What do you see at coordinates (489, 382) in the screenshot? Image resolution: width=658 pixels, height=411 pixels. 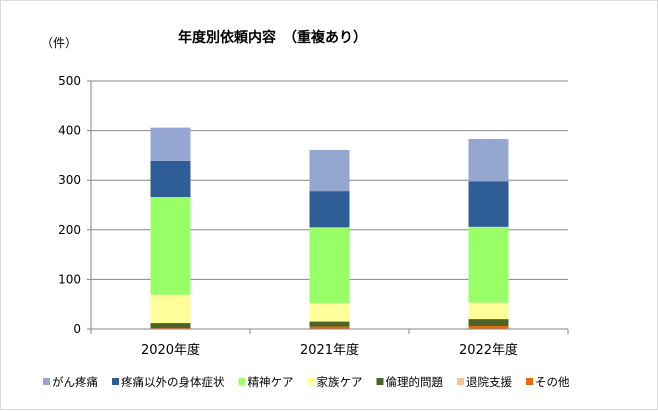 I see `legend-label: 退院支援` at bounding box center [489, 382].